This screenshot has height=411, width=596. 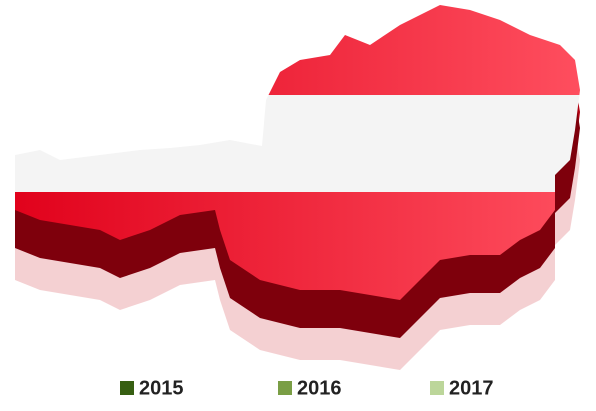 What do you see at coordinates (161, 388) in the screenshot?
I see `legend-label: 2015` at bounding box center [161, 388].